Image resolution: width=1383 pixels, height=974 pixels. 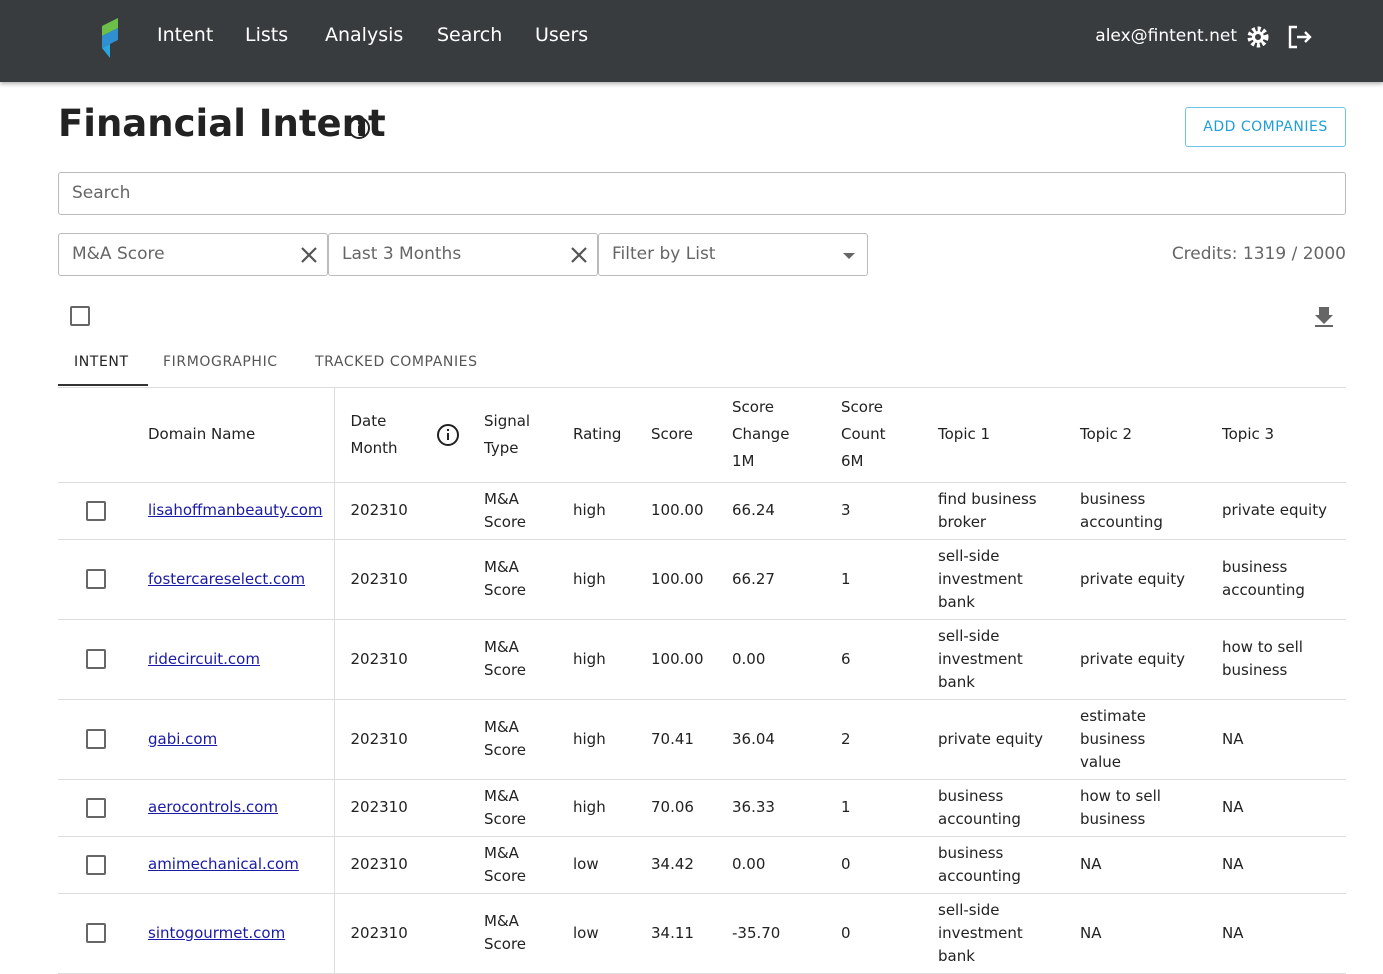 What do you see at coordinates (993, 739) in the screenshot?
I see `cell: private equity` at bounding box center [993, 739].